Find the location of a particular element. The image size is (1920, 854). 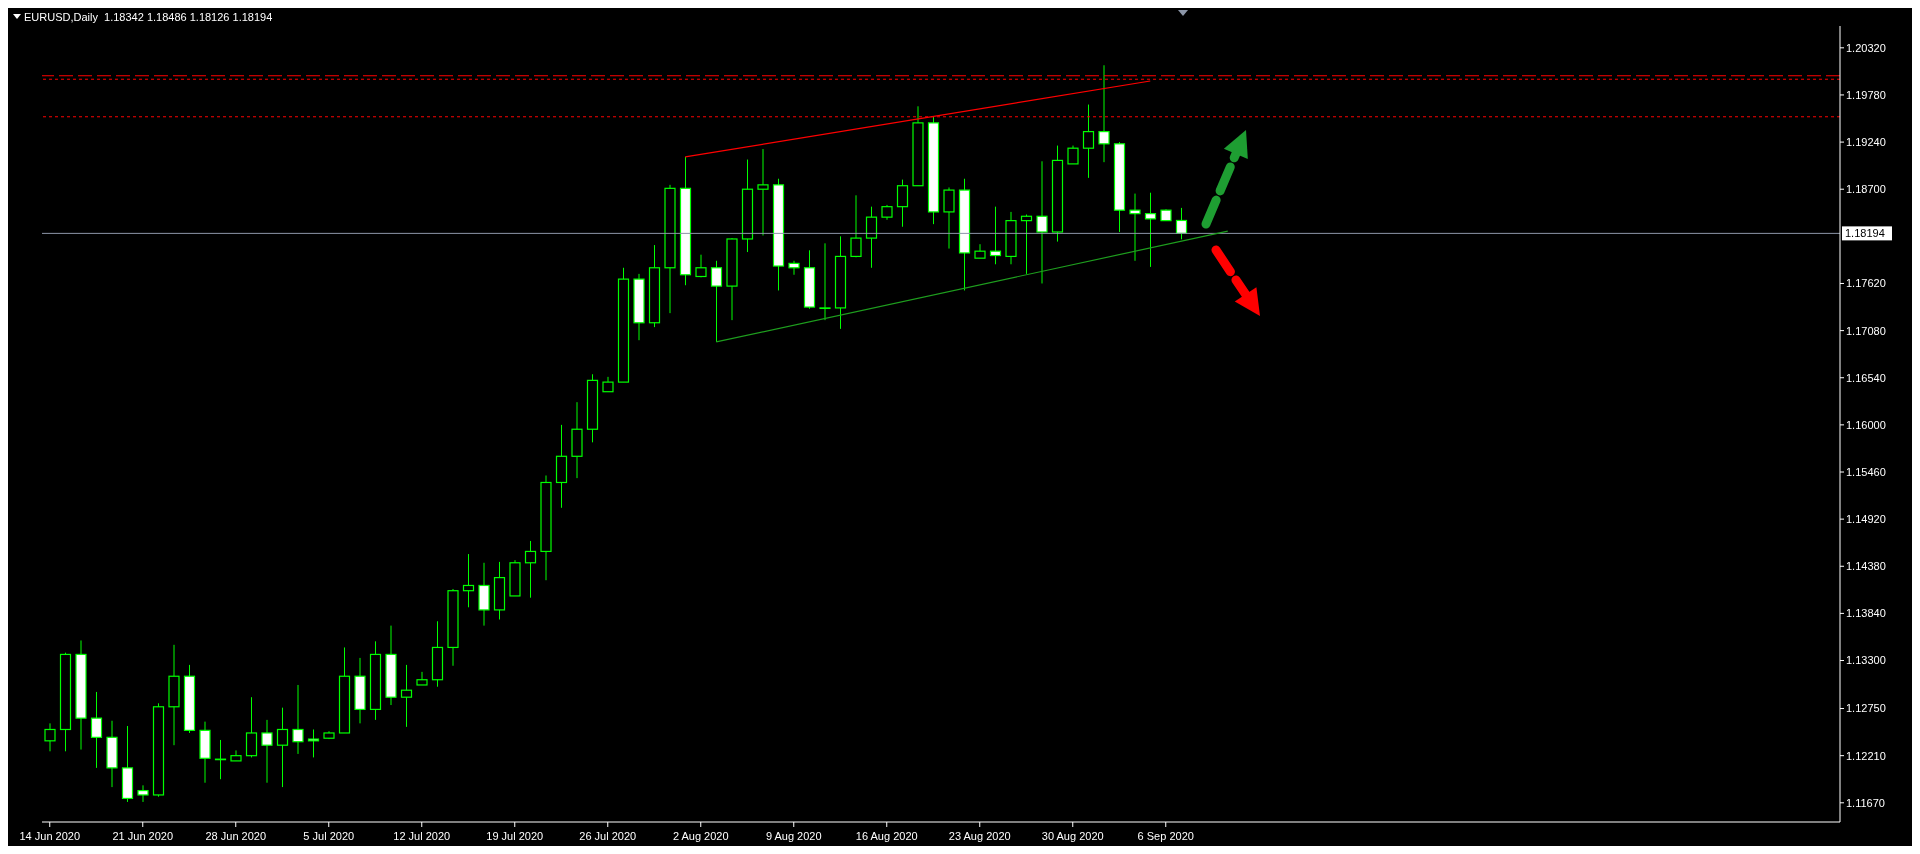

x-tick-label: 16 Aug 2020 is located at coordinates (886, 836).